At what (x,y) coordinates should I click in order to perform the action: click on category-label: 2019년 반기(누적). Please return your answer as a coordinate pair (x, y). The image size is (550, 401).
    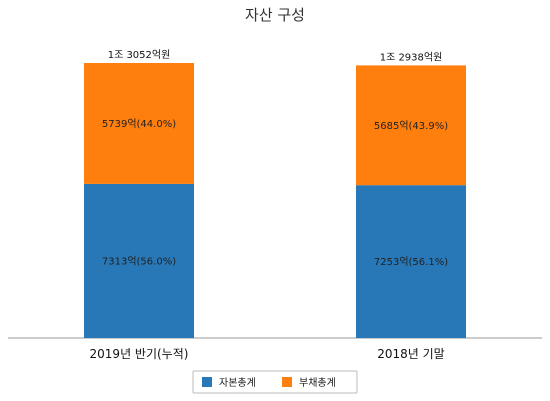
    Looking at the image, I should click on (139, 354).